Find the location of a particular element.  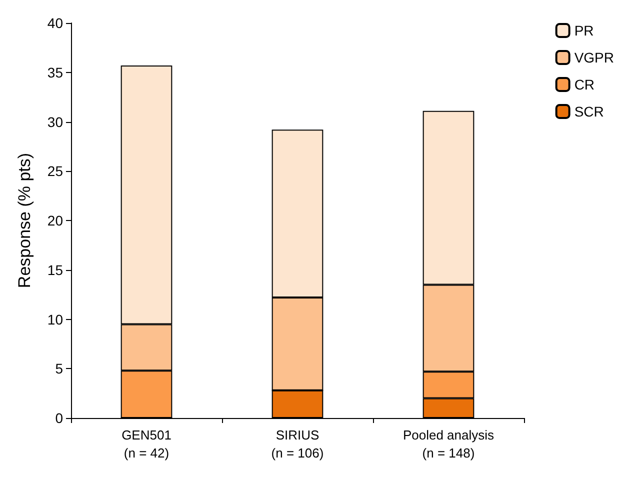

legend-label: PR is located at coordinates (584, 30).